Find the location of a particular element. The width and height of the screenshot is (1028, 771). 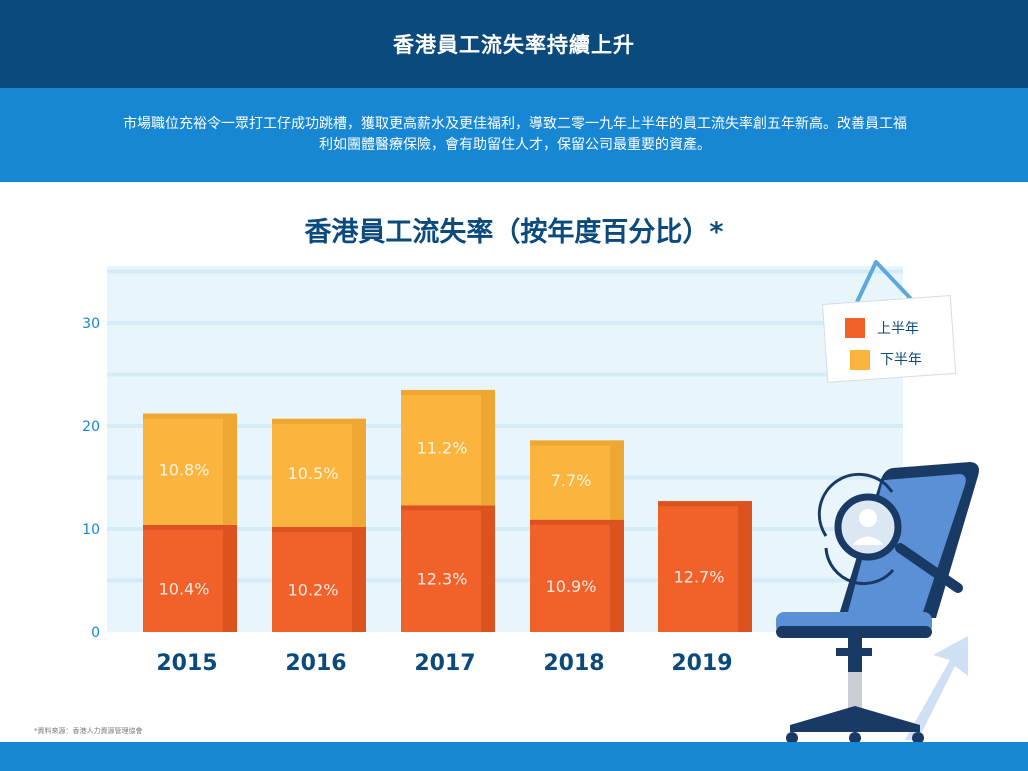

legend-swatch-second-half is located at coordinates (860, 360).